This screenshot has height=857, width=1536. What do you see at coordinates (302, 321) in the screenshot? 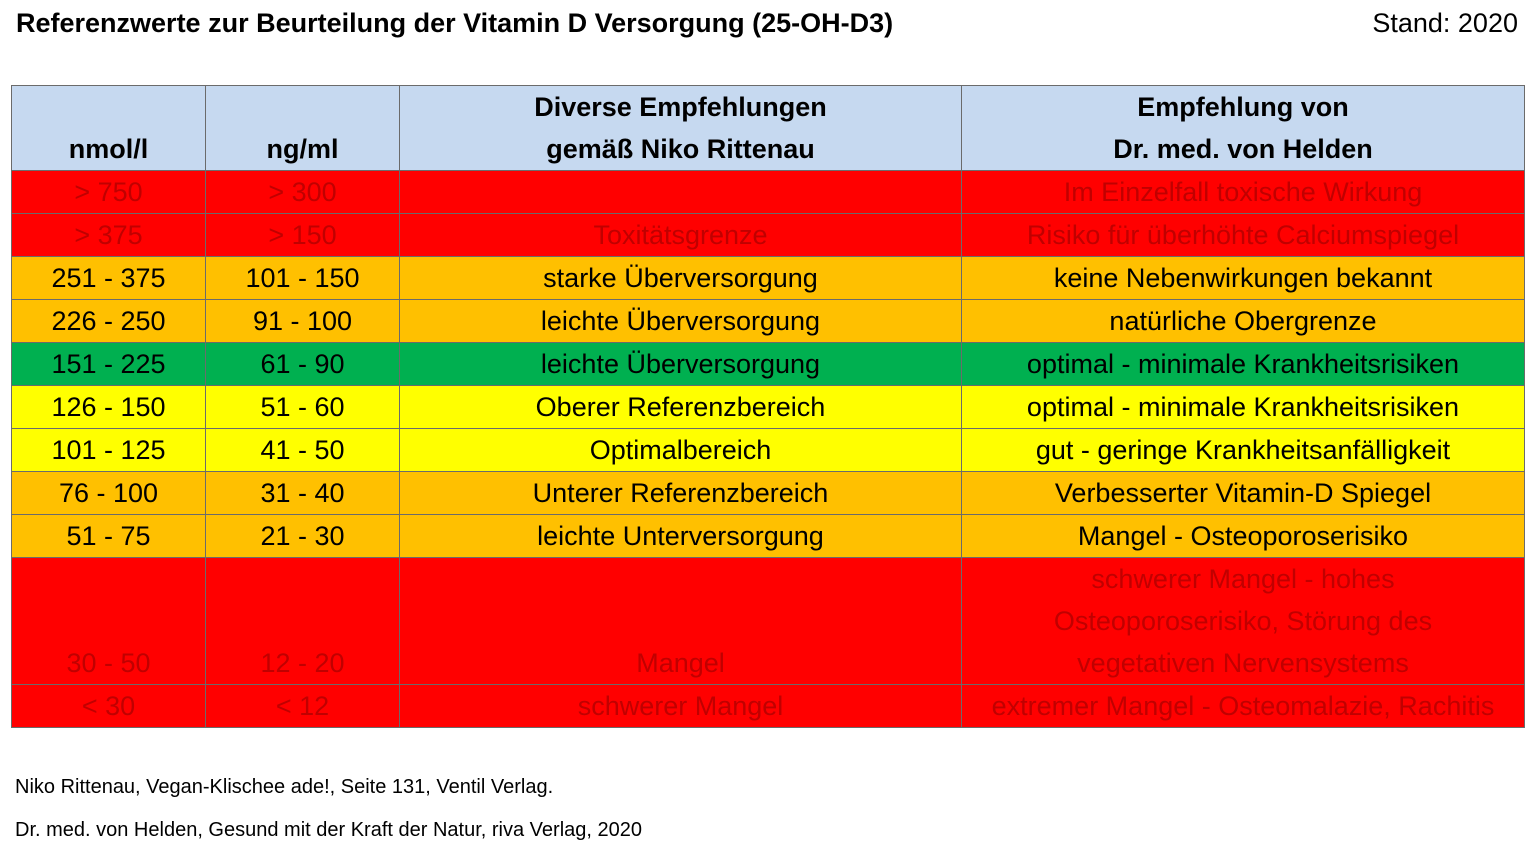
I see `cell-ngml: 91 - 100` at bounding box center [302, 321].